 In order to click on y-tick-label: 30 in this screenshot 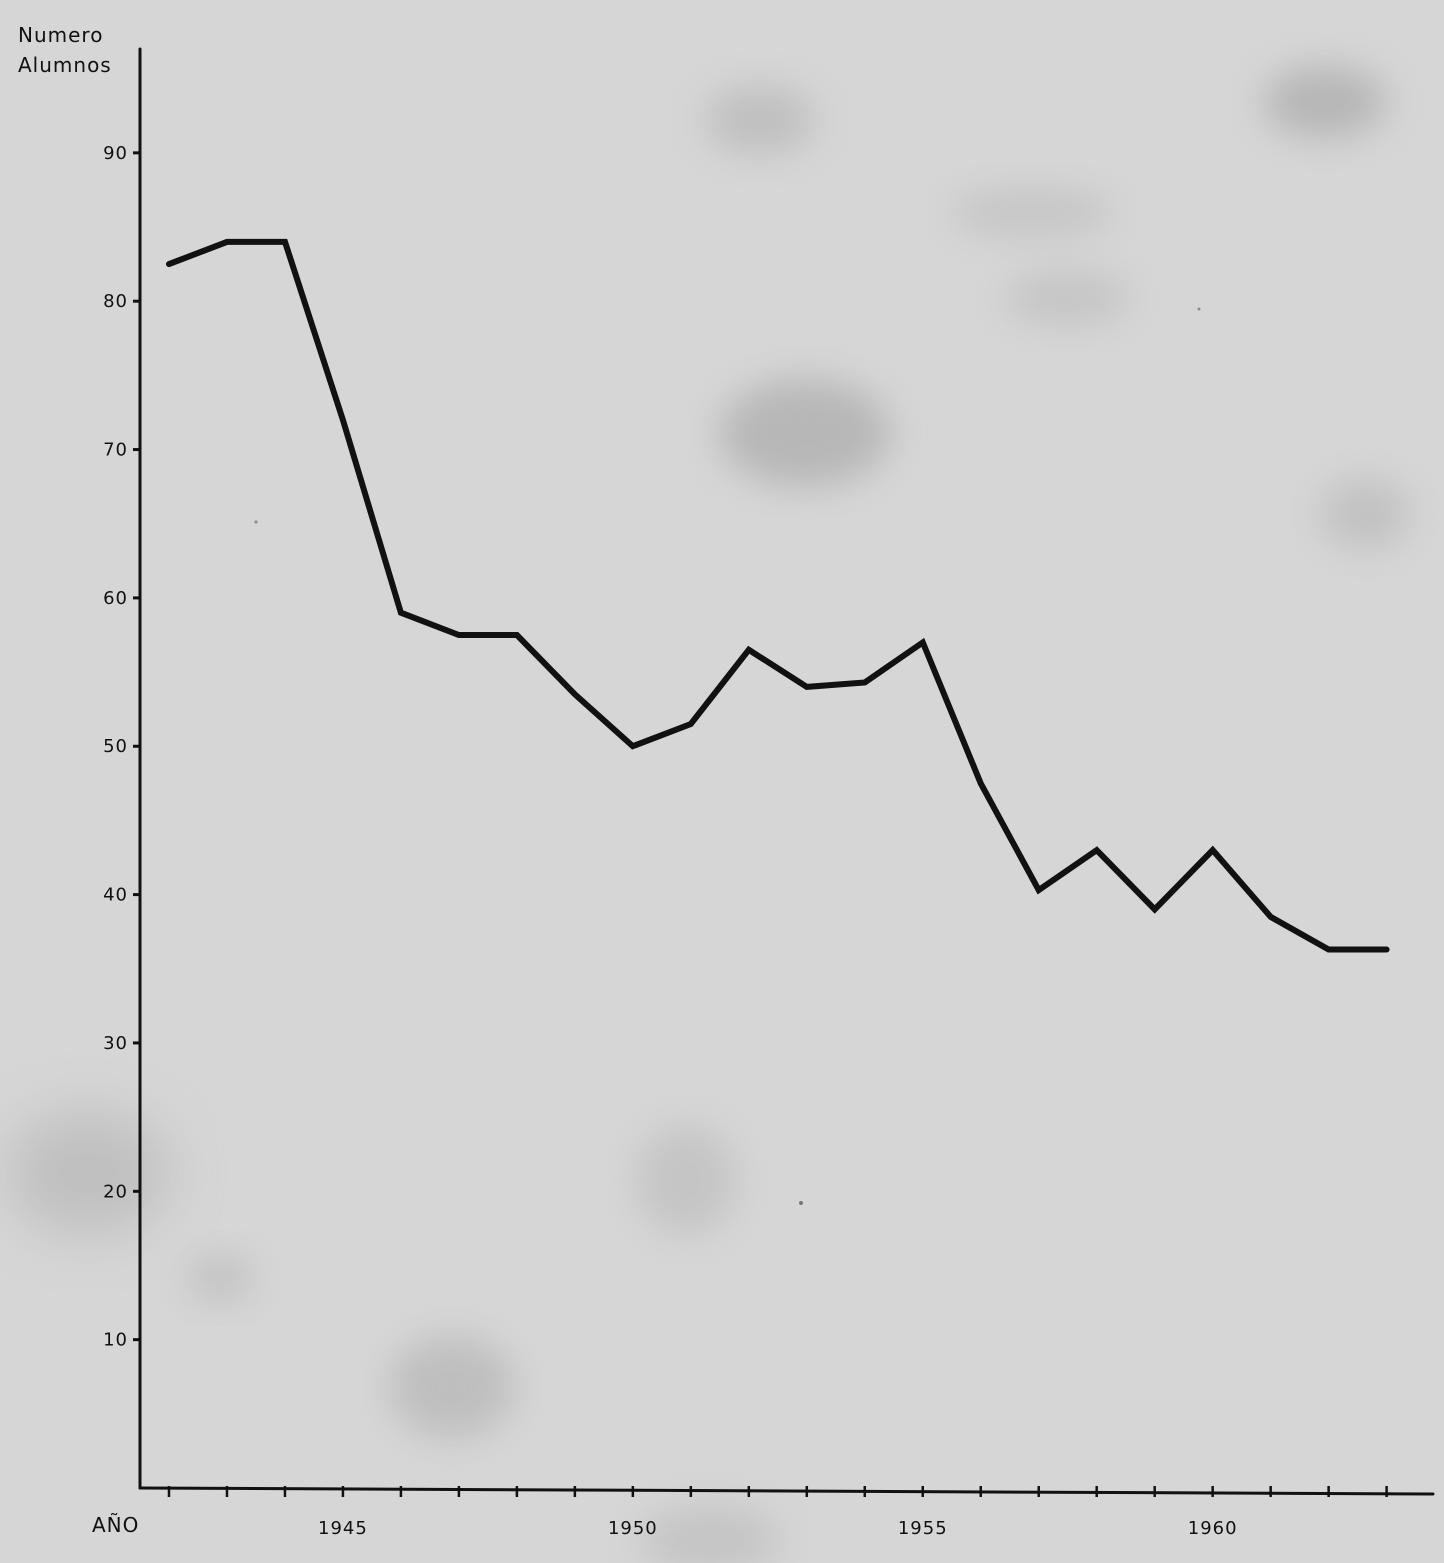, I will do `click(115, 1043)`.